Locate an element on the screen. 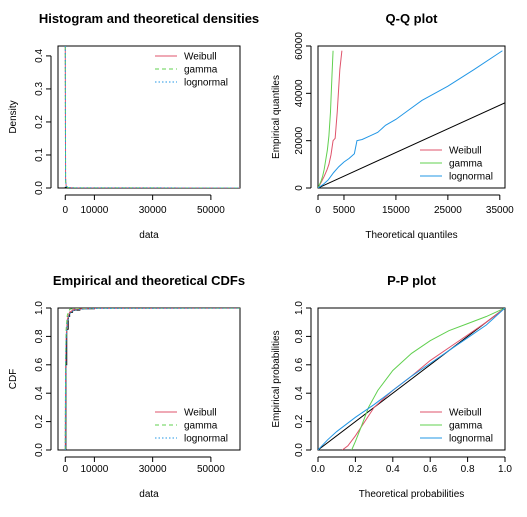  x-tick-label: 15000 is located at coordinates (396, 210).